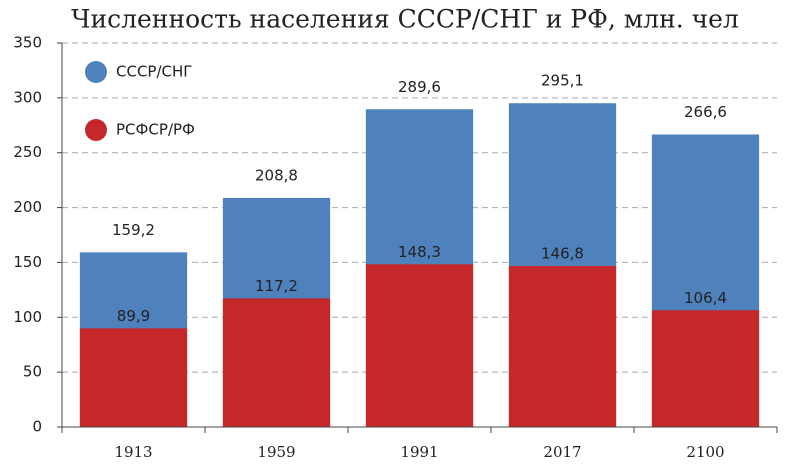 Image resolution: width=800 pixels, height=473 pixels. What do you see at coordinates (27, 262) in the screenshot?
I see `y-tick-label: 150` at bounding box center [27, 262].